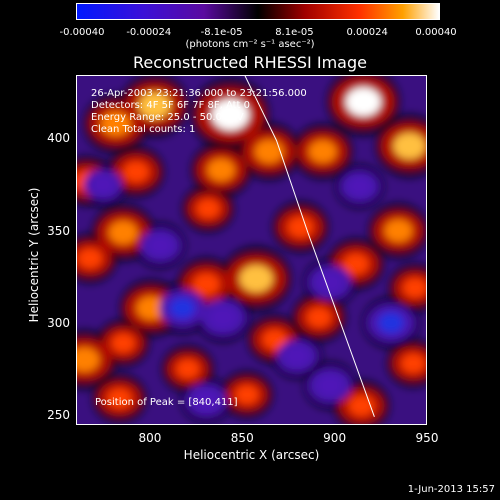  Describe the element at coordinates (294, 32) in the screenshot. I see `colorbar-tick-label: 8.1e-05` at that location.